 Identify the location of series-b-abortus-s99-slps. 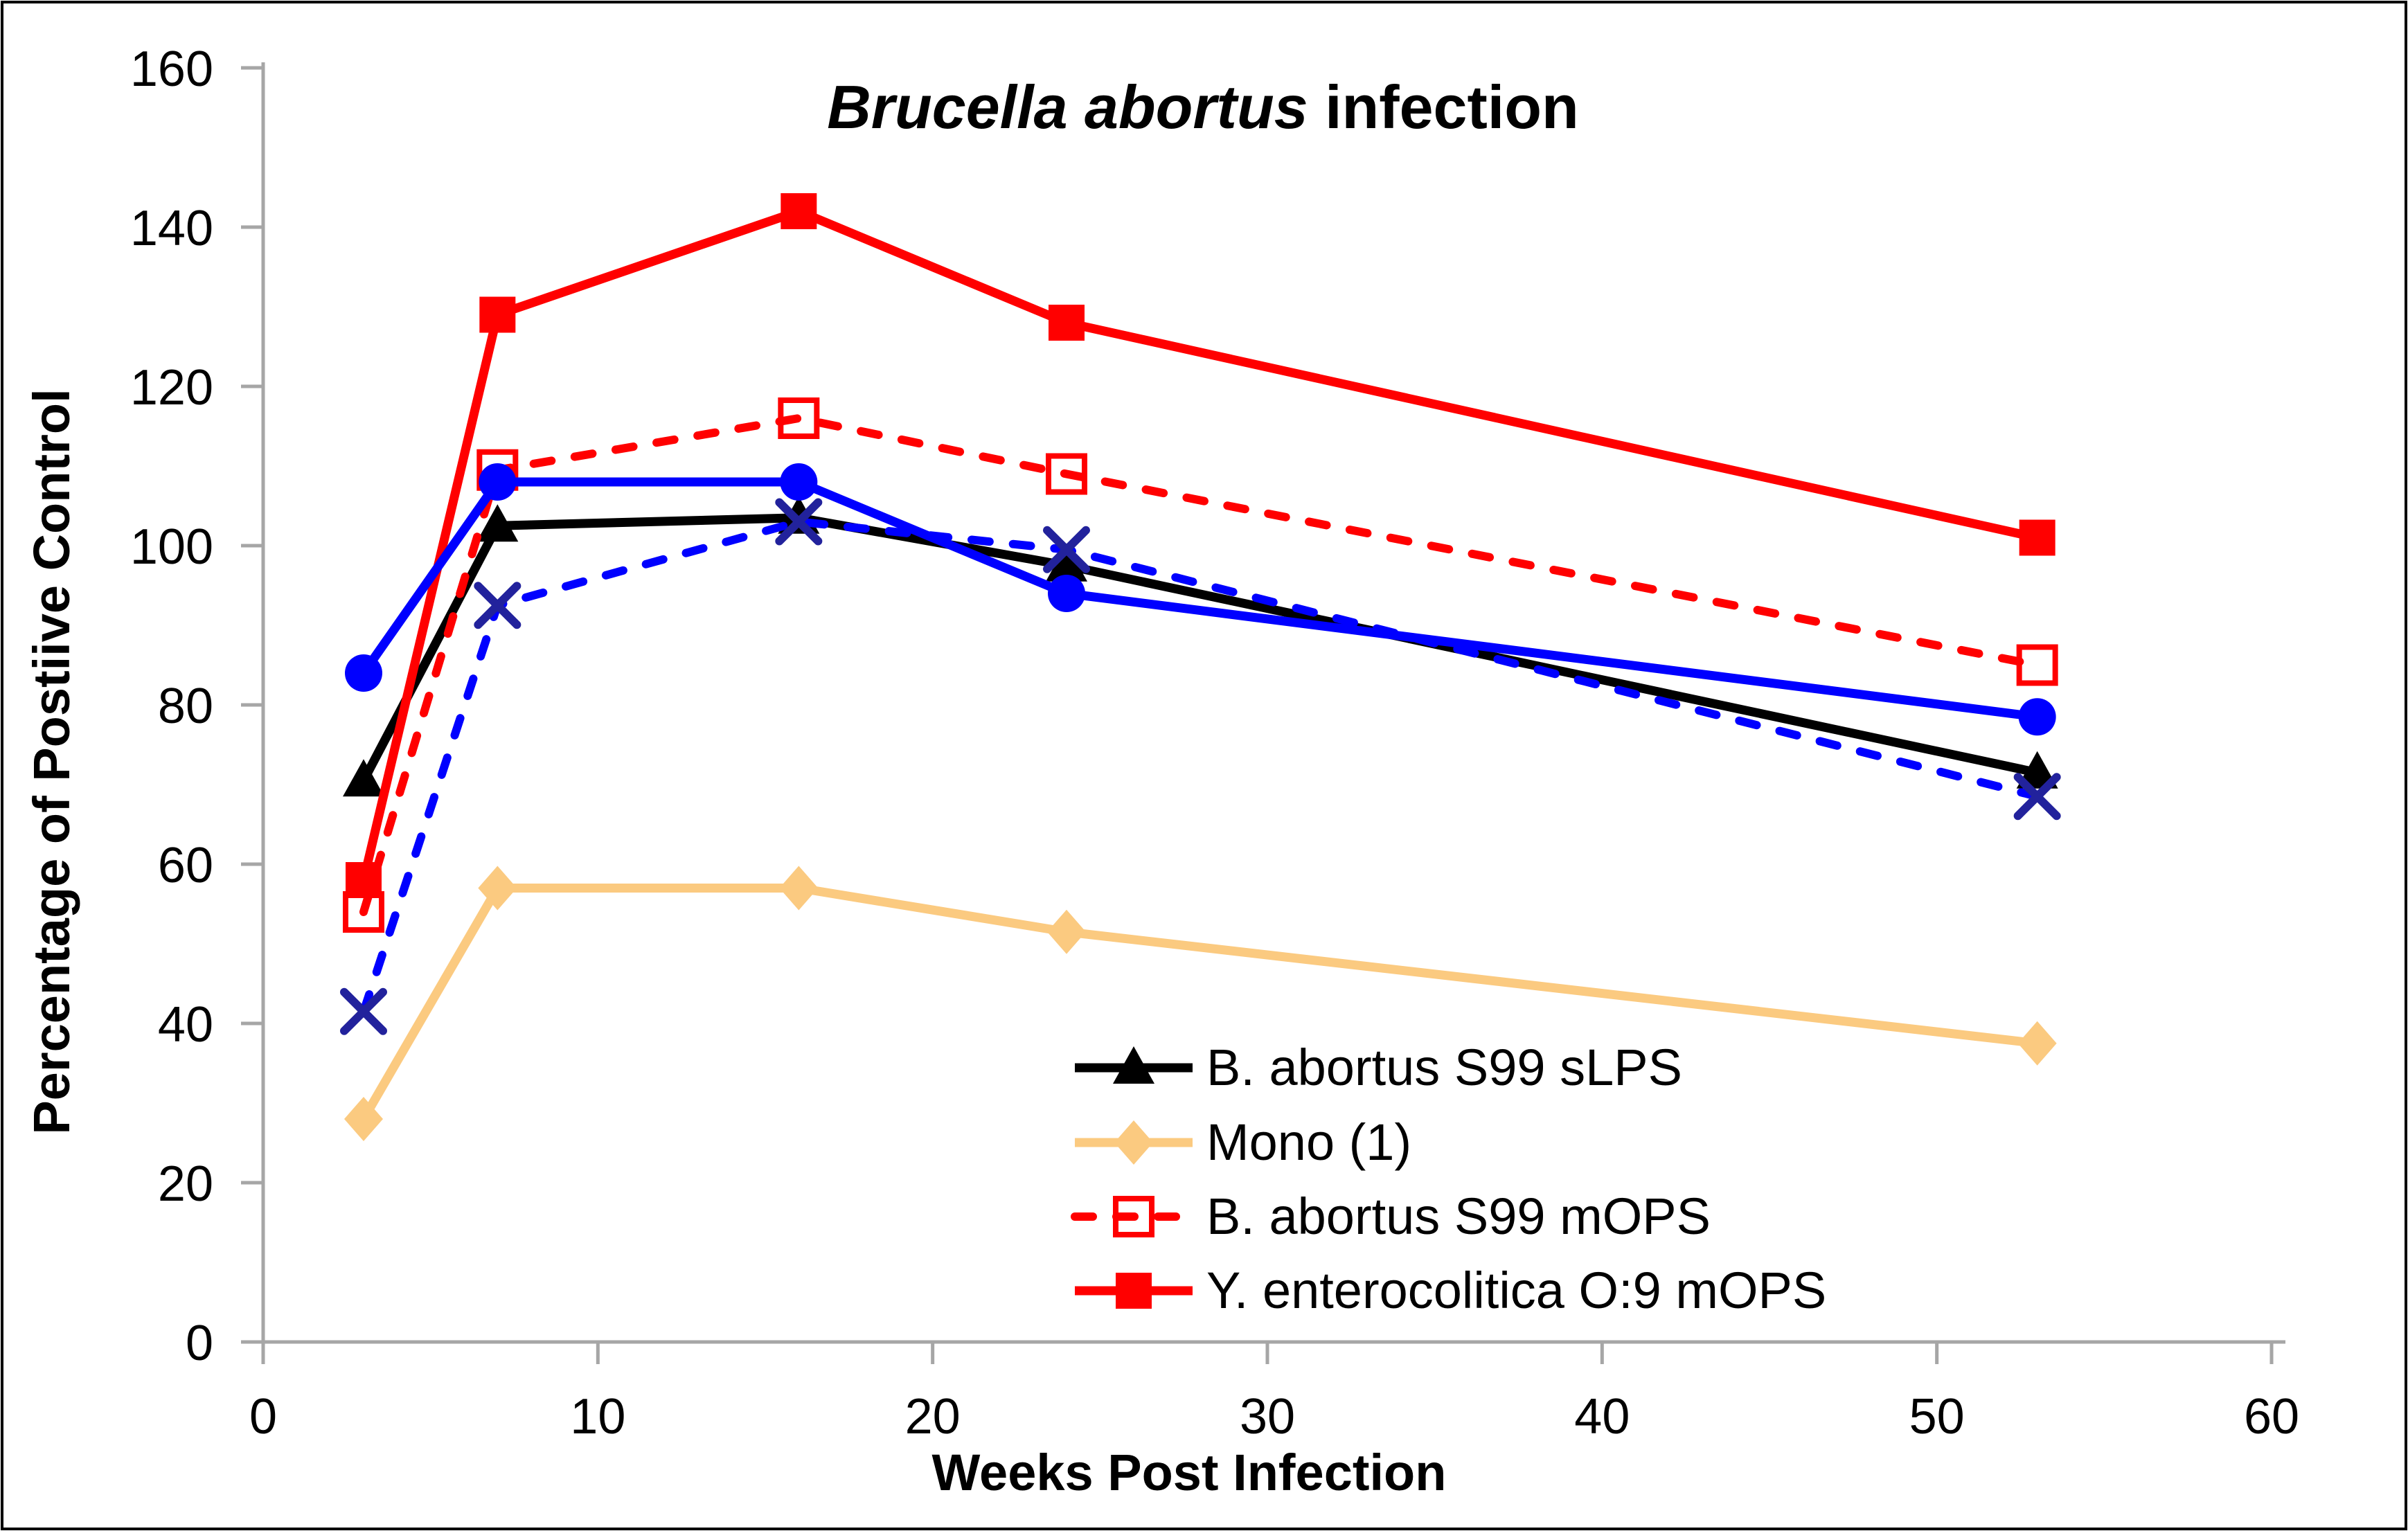
(1200, 646).